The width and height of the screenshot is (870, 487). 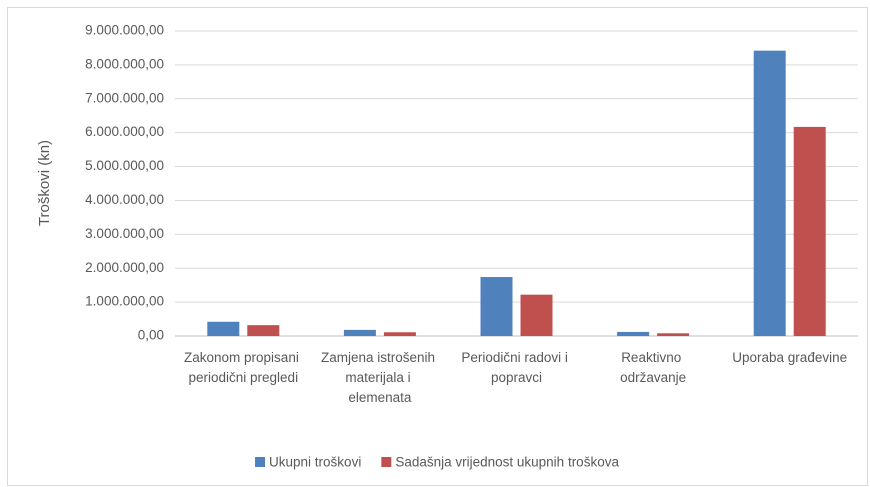 I want to click on y-tick-label: 2.000.000,00, so click(x=124, y=267).